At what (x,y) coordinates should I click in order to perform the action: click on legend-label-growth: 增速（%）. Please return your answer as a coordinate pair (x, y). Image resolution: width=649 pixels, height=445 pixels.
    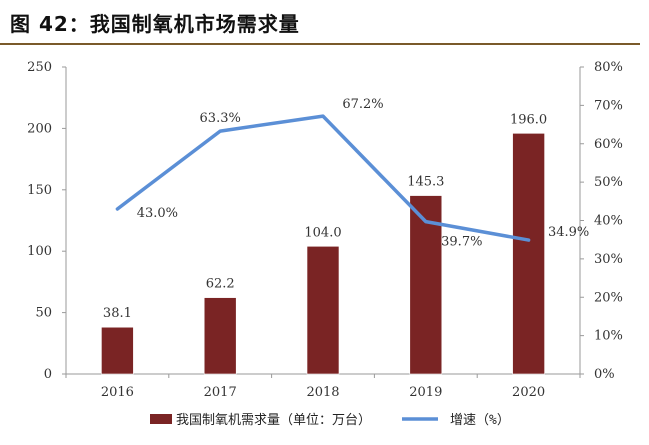
    Looking at the image, I should click on (480, 420).